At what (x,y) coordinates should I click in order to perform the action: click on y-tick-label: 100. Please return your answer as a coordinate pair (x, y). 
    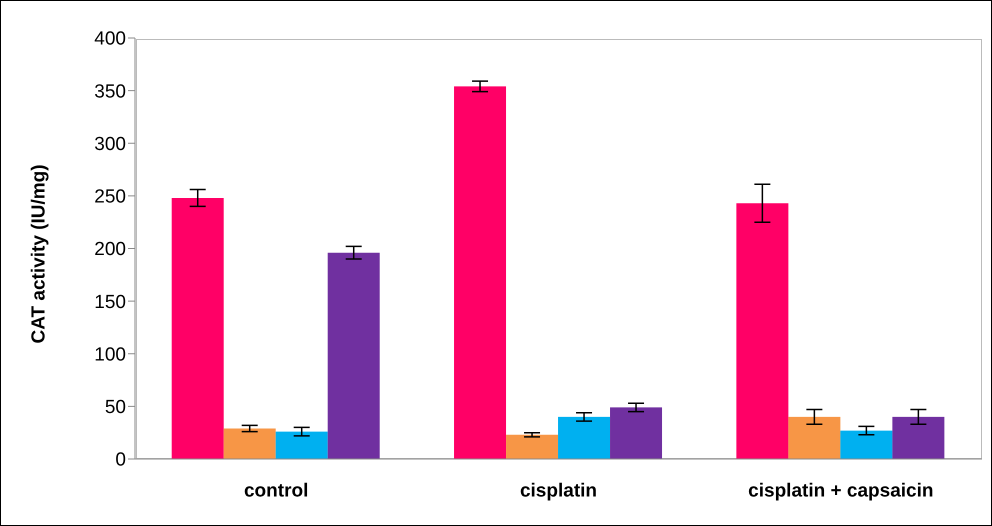
    Looking at the image, I should click on (110, 355).